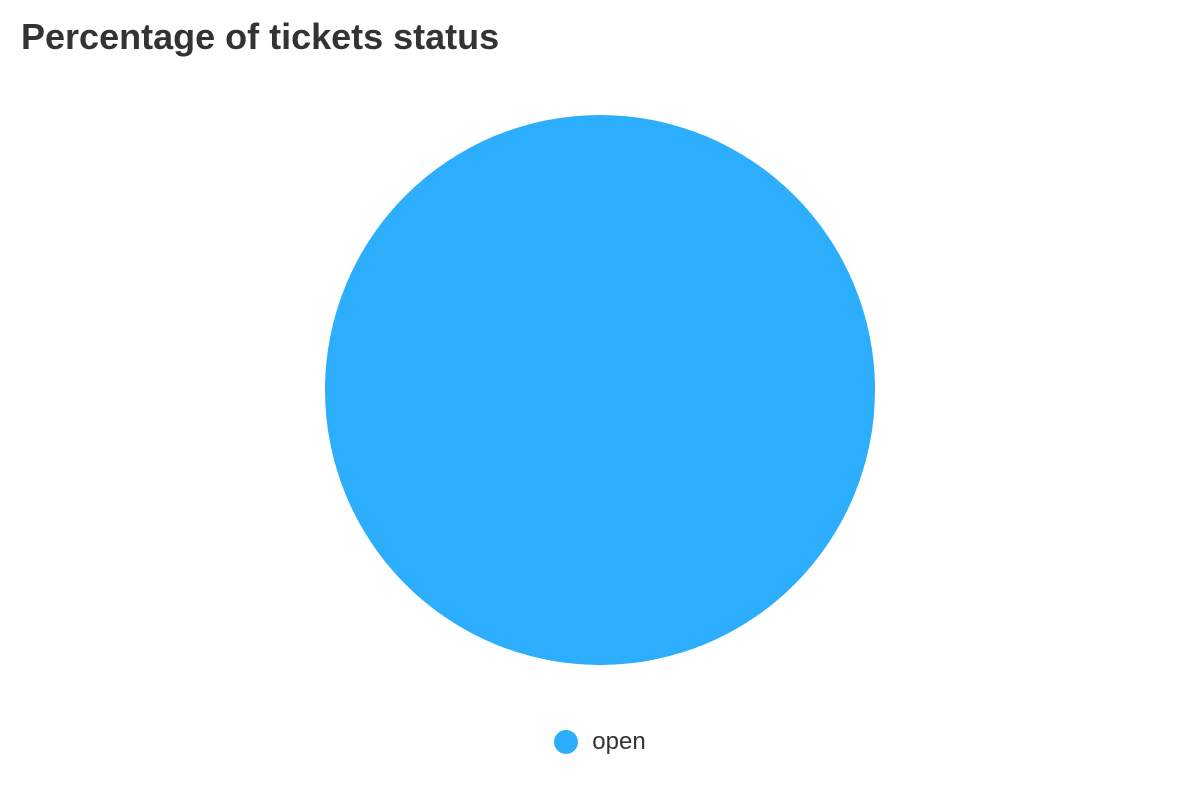  I want to click on chart-legend: open, so click(600, 742).